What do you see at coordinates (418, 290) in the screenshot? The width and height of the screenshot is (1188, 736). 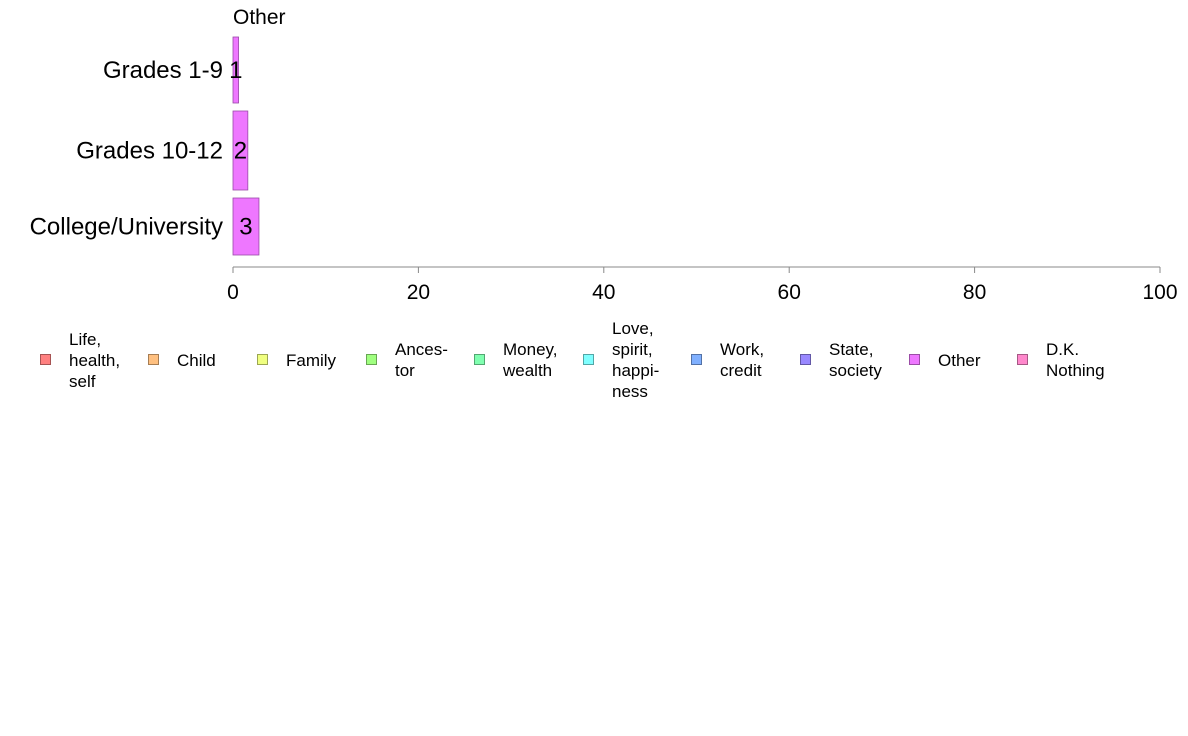 I see `x-tick-label: 20` at bounding box center [418, 290].